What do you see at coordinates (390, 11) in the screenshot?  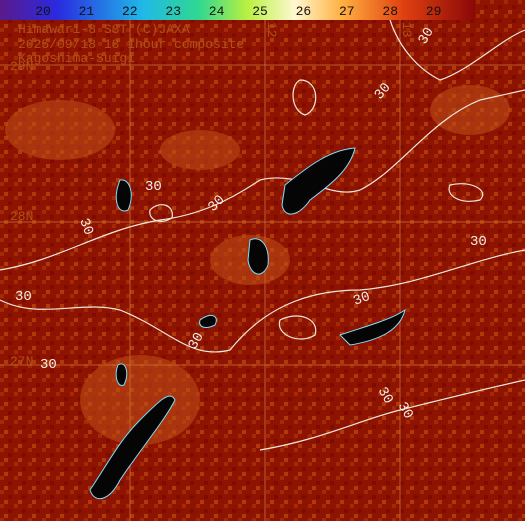 I see `colorbar-label: 28` at bounding box center [390, 11].